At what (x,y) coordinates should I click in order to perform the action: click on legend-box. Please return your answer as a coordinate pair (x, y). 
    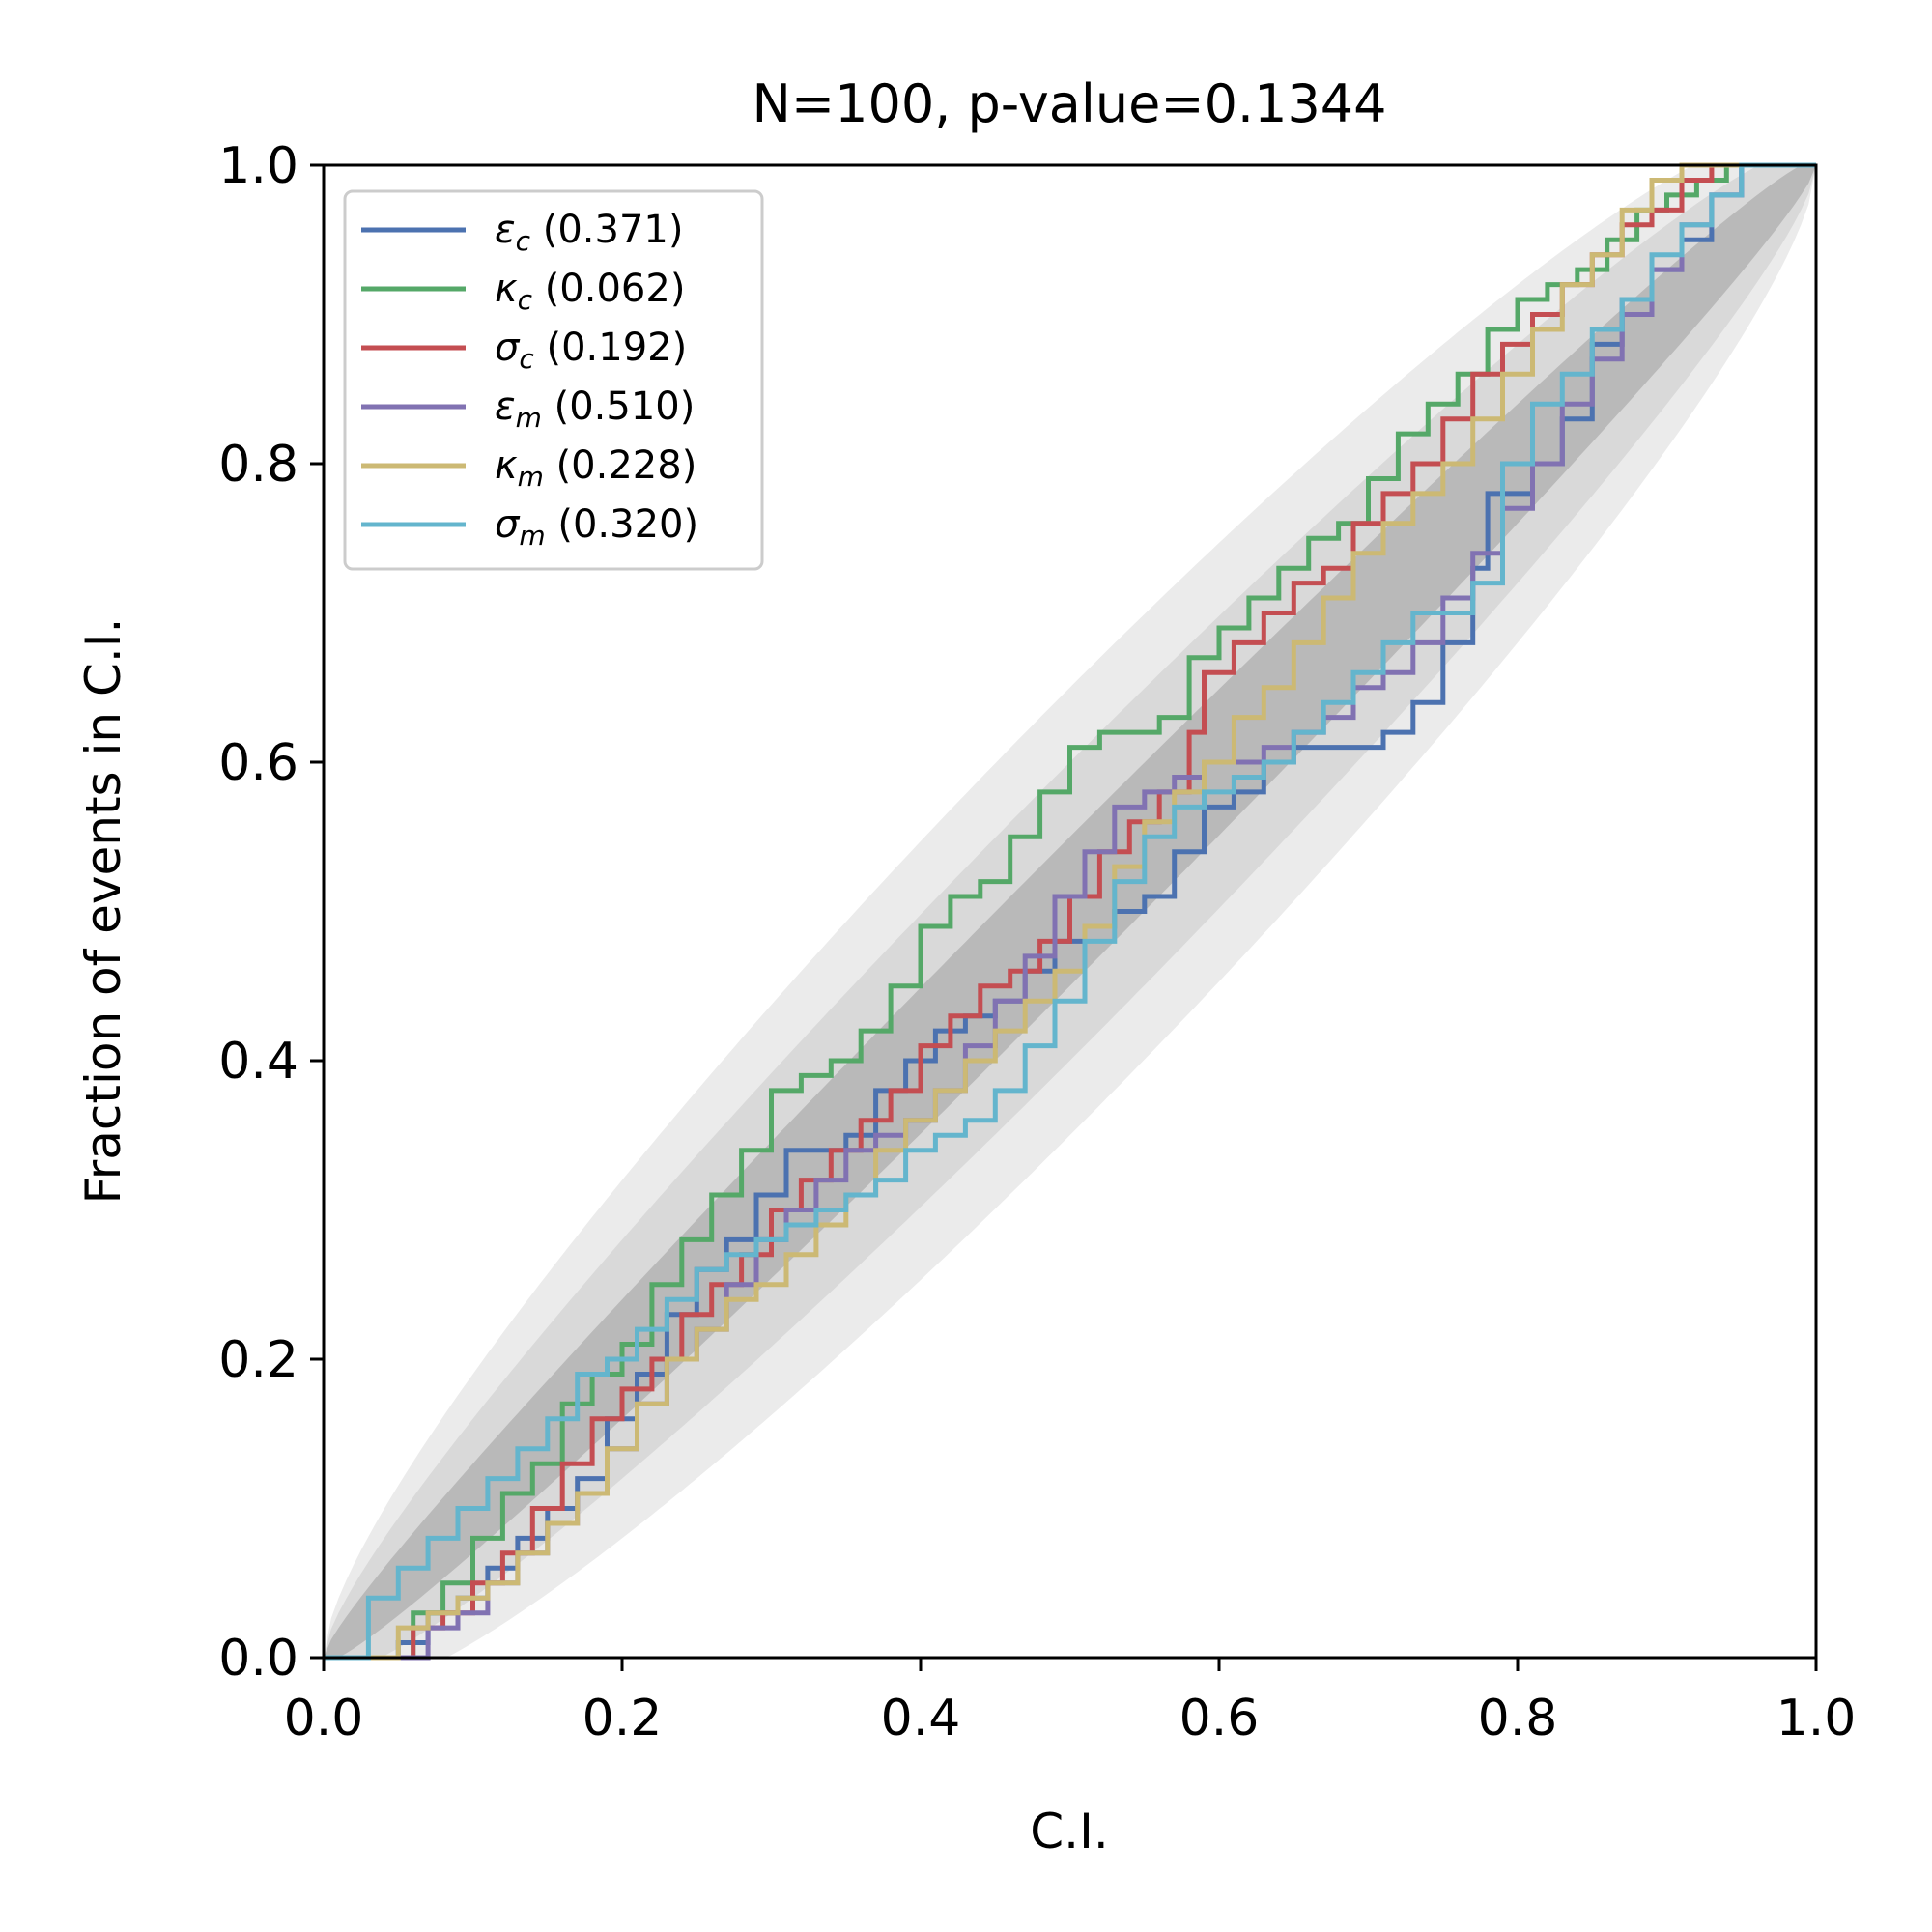
    Looking at the image, I should click on (553, 380).